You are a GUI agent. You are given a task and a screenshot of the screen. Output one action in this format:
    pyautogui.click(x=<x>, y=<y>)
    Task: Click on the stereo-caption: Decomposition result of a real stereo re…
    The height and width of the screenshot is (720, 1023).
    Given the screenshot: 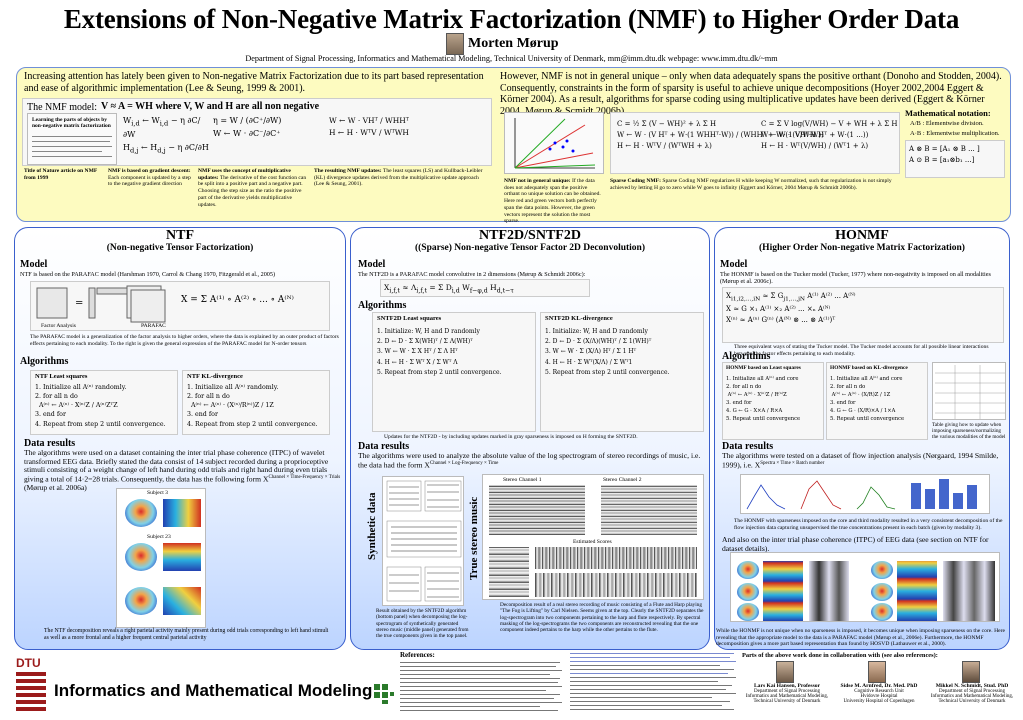 What is the action you would take?
    pyautogui.click(x=602, y=618)
    